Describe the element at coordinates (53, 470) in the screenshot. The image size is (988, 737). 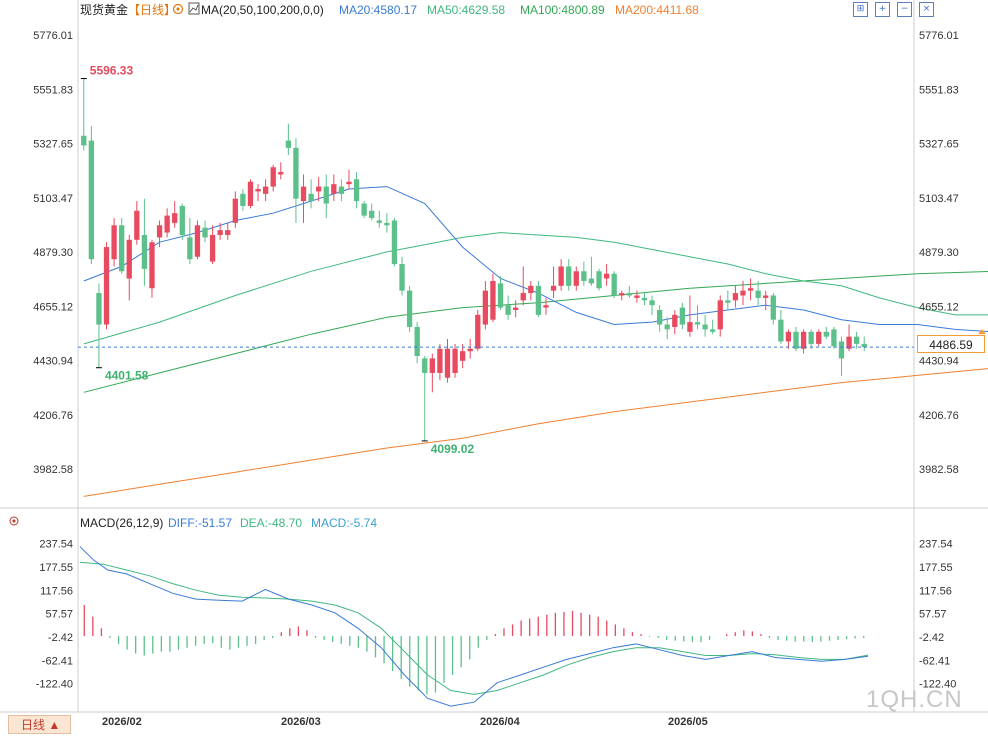
I see `y-tick-left: 3982.58` at that location.